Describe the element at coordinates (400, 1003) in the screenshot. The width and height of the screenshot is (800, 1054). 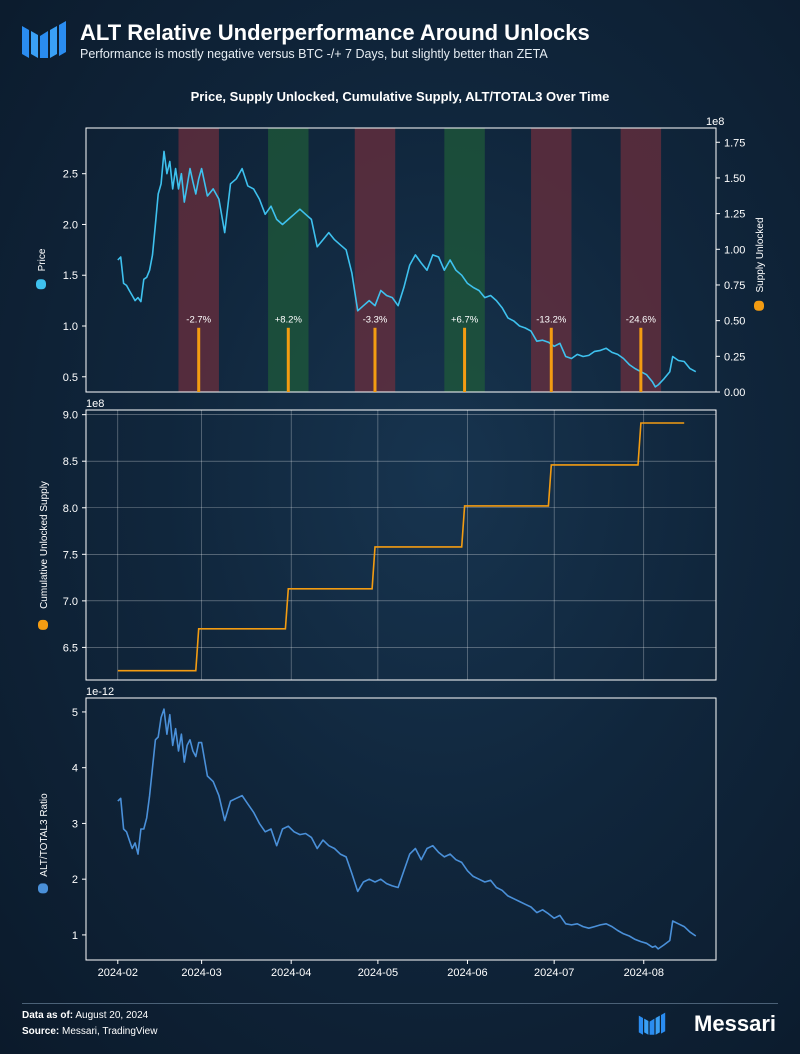
I see `footer-divider` at that location.